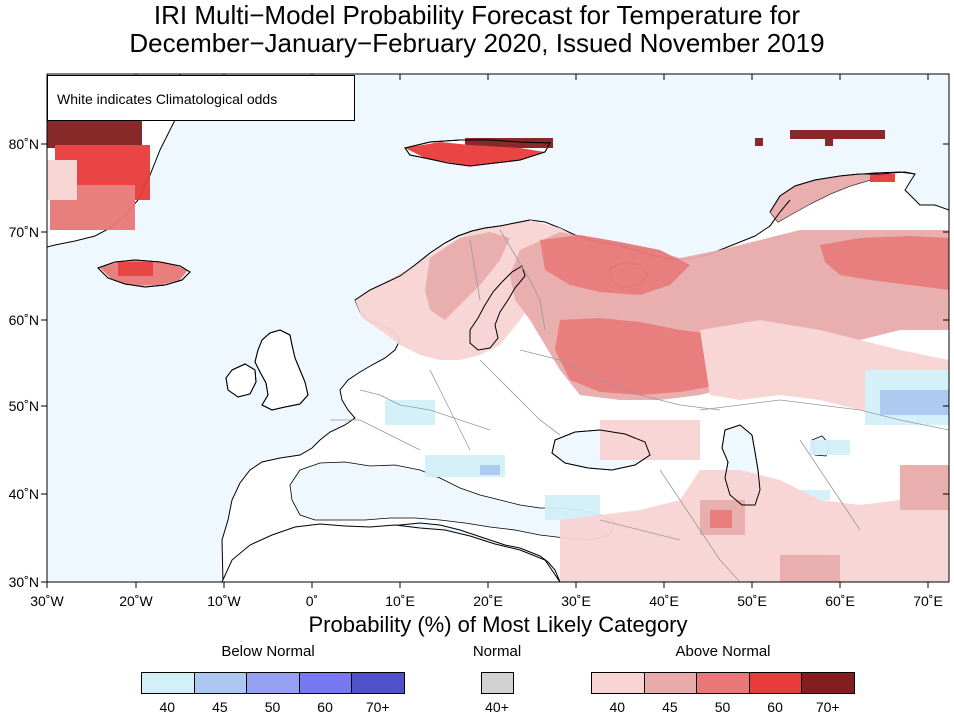  Describe the element at coordinates (47, 601) in the screenshot. I see `lon-tick-label: 30˚W` at that location.